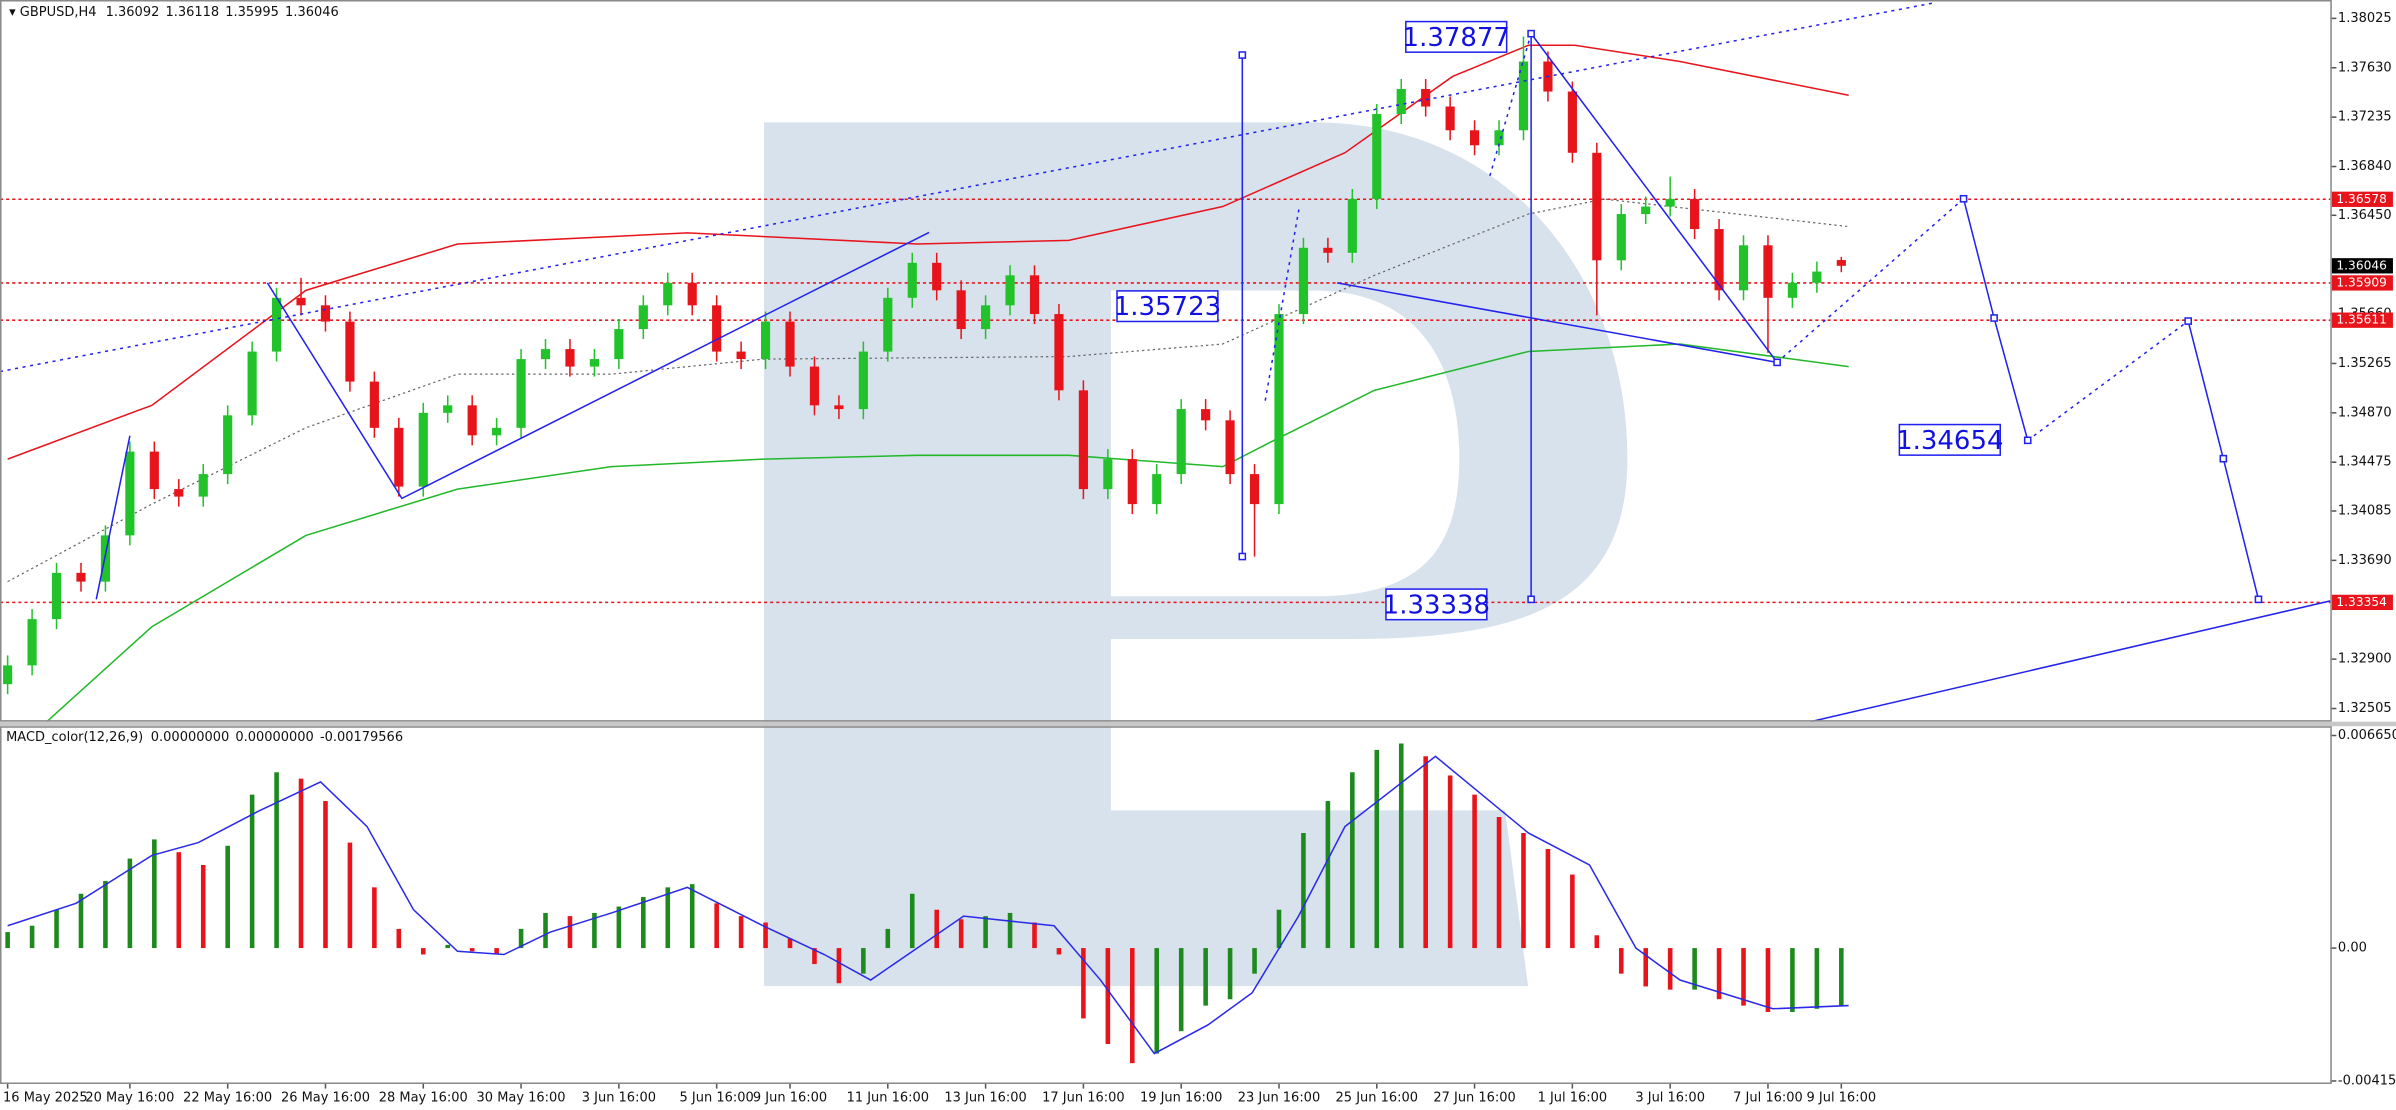  Describe the element at coordinates (1319, 898) in the screenshot. I see `watermark-shape` at that location.